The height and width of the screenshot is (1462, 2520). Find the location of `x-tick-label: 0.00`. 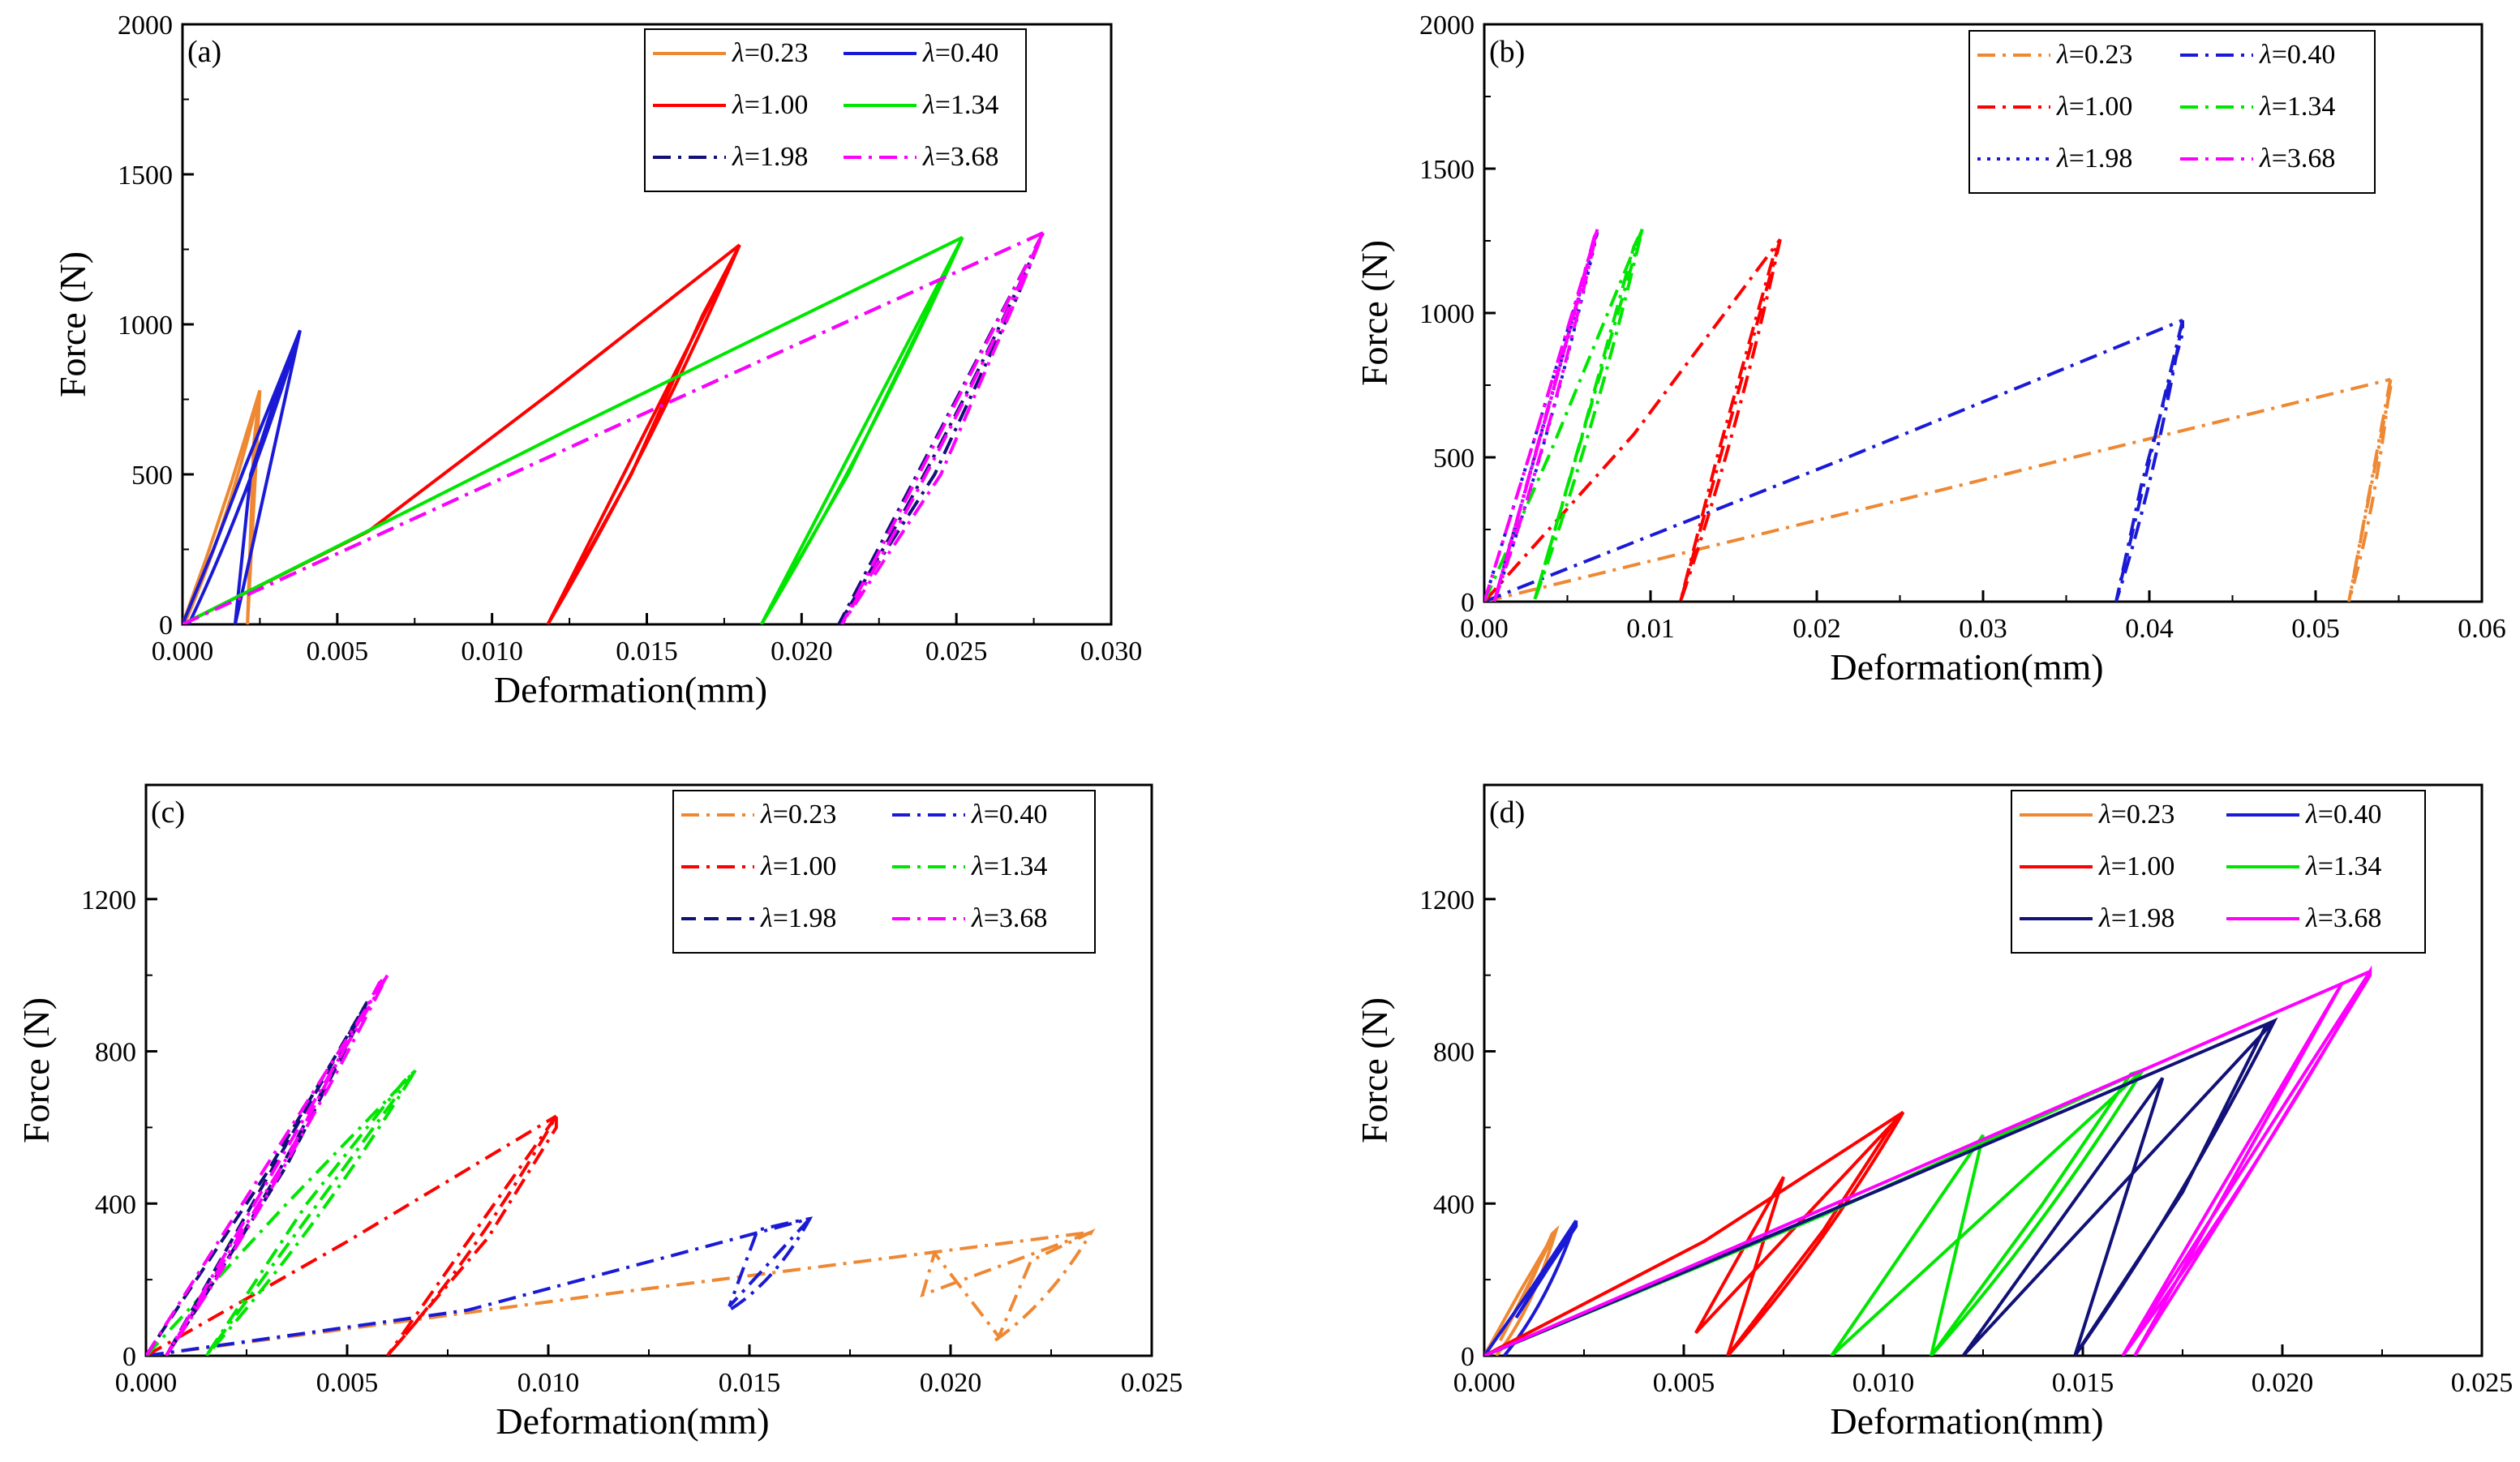

x-tick-label: 0.00 is located at coordinates (1484, 629).